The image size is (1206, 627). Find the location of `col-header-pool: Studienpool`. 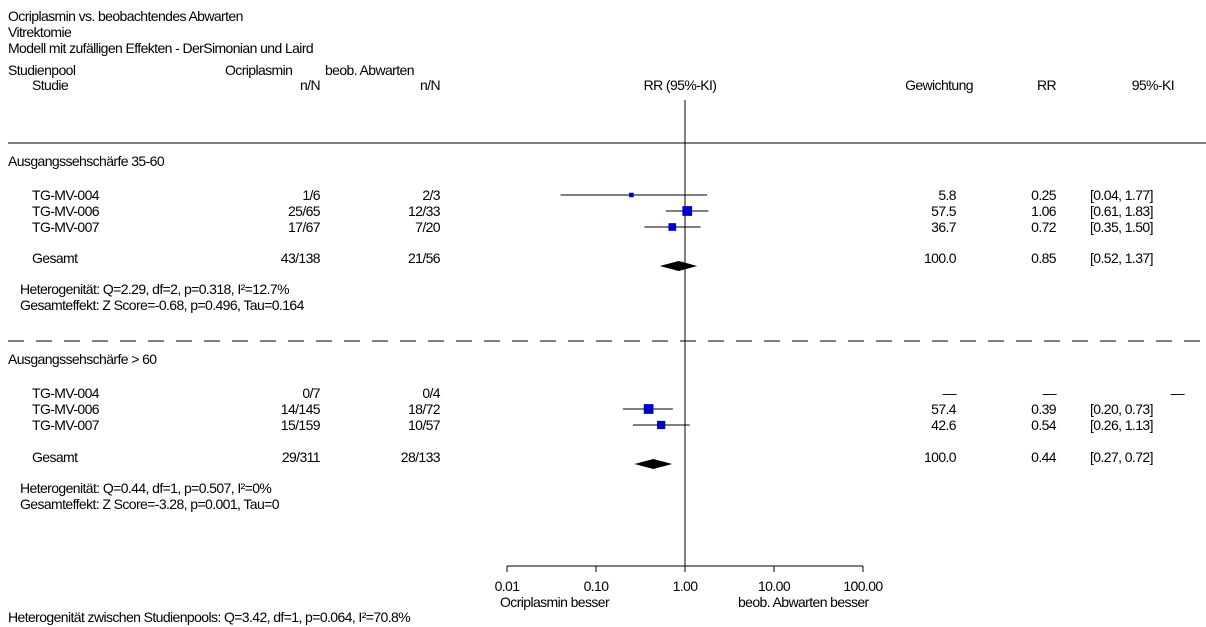

col-header-pool: Studienpool is located at coordinates (42, 70).